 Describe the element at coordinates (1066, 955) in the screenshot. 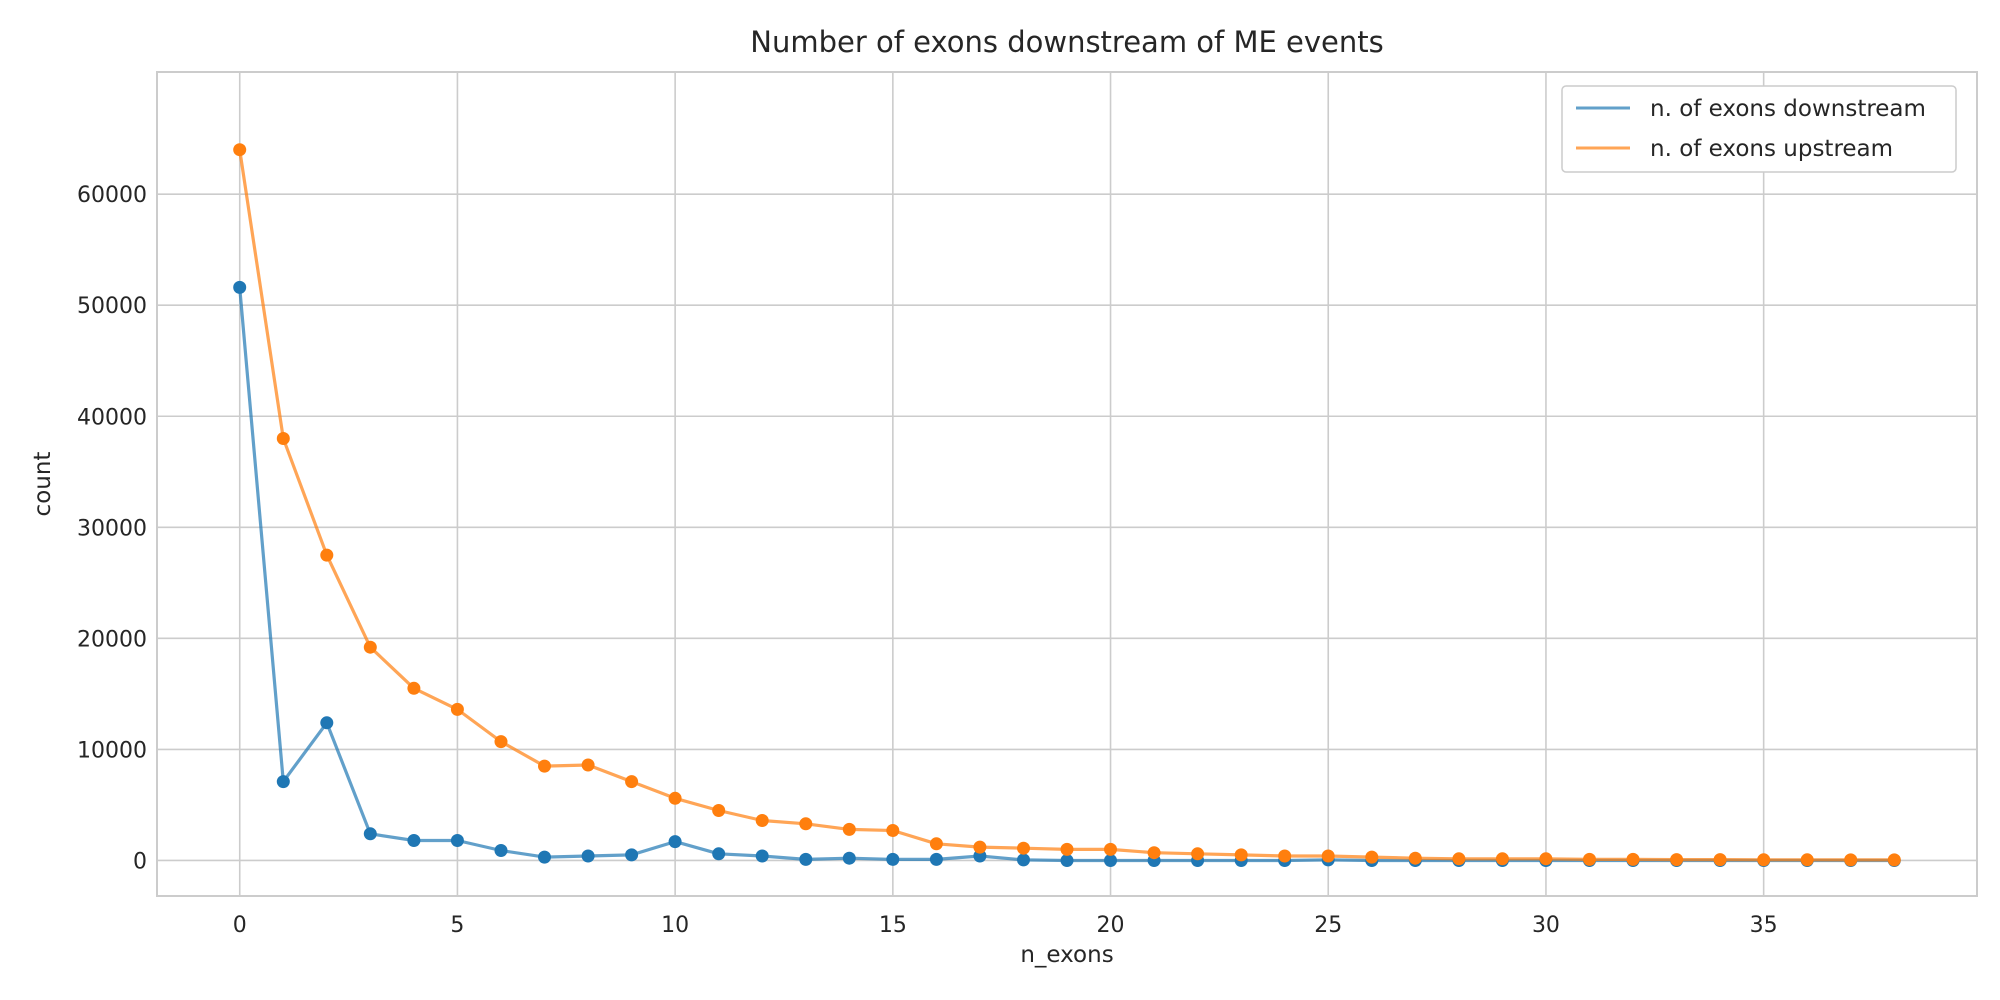

I see `x-axis-title: n_exons` at that location.